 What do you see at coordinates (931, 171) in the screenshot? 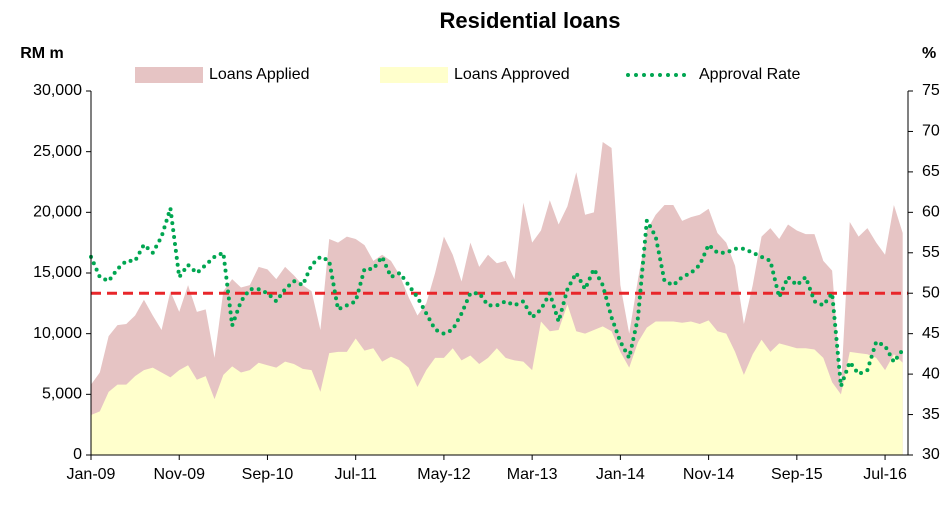
I see `y2-tick-label: 65` at bounding box center [931, 171].